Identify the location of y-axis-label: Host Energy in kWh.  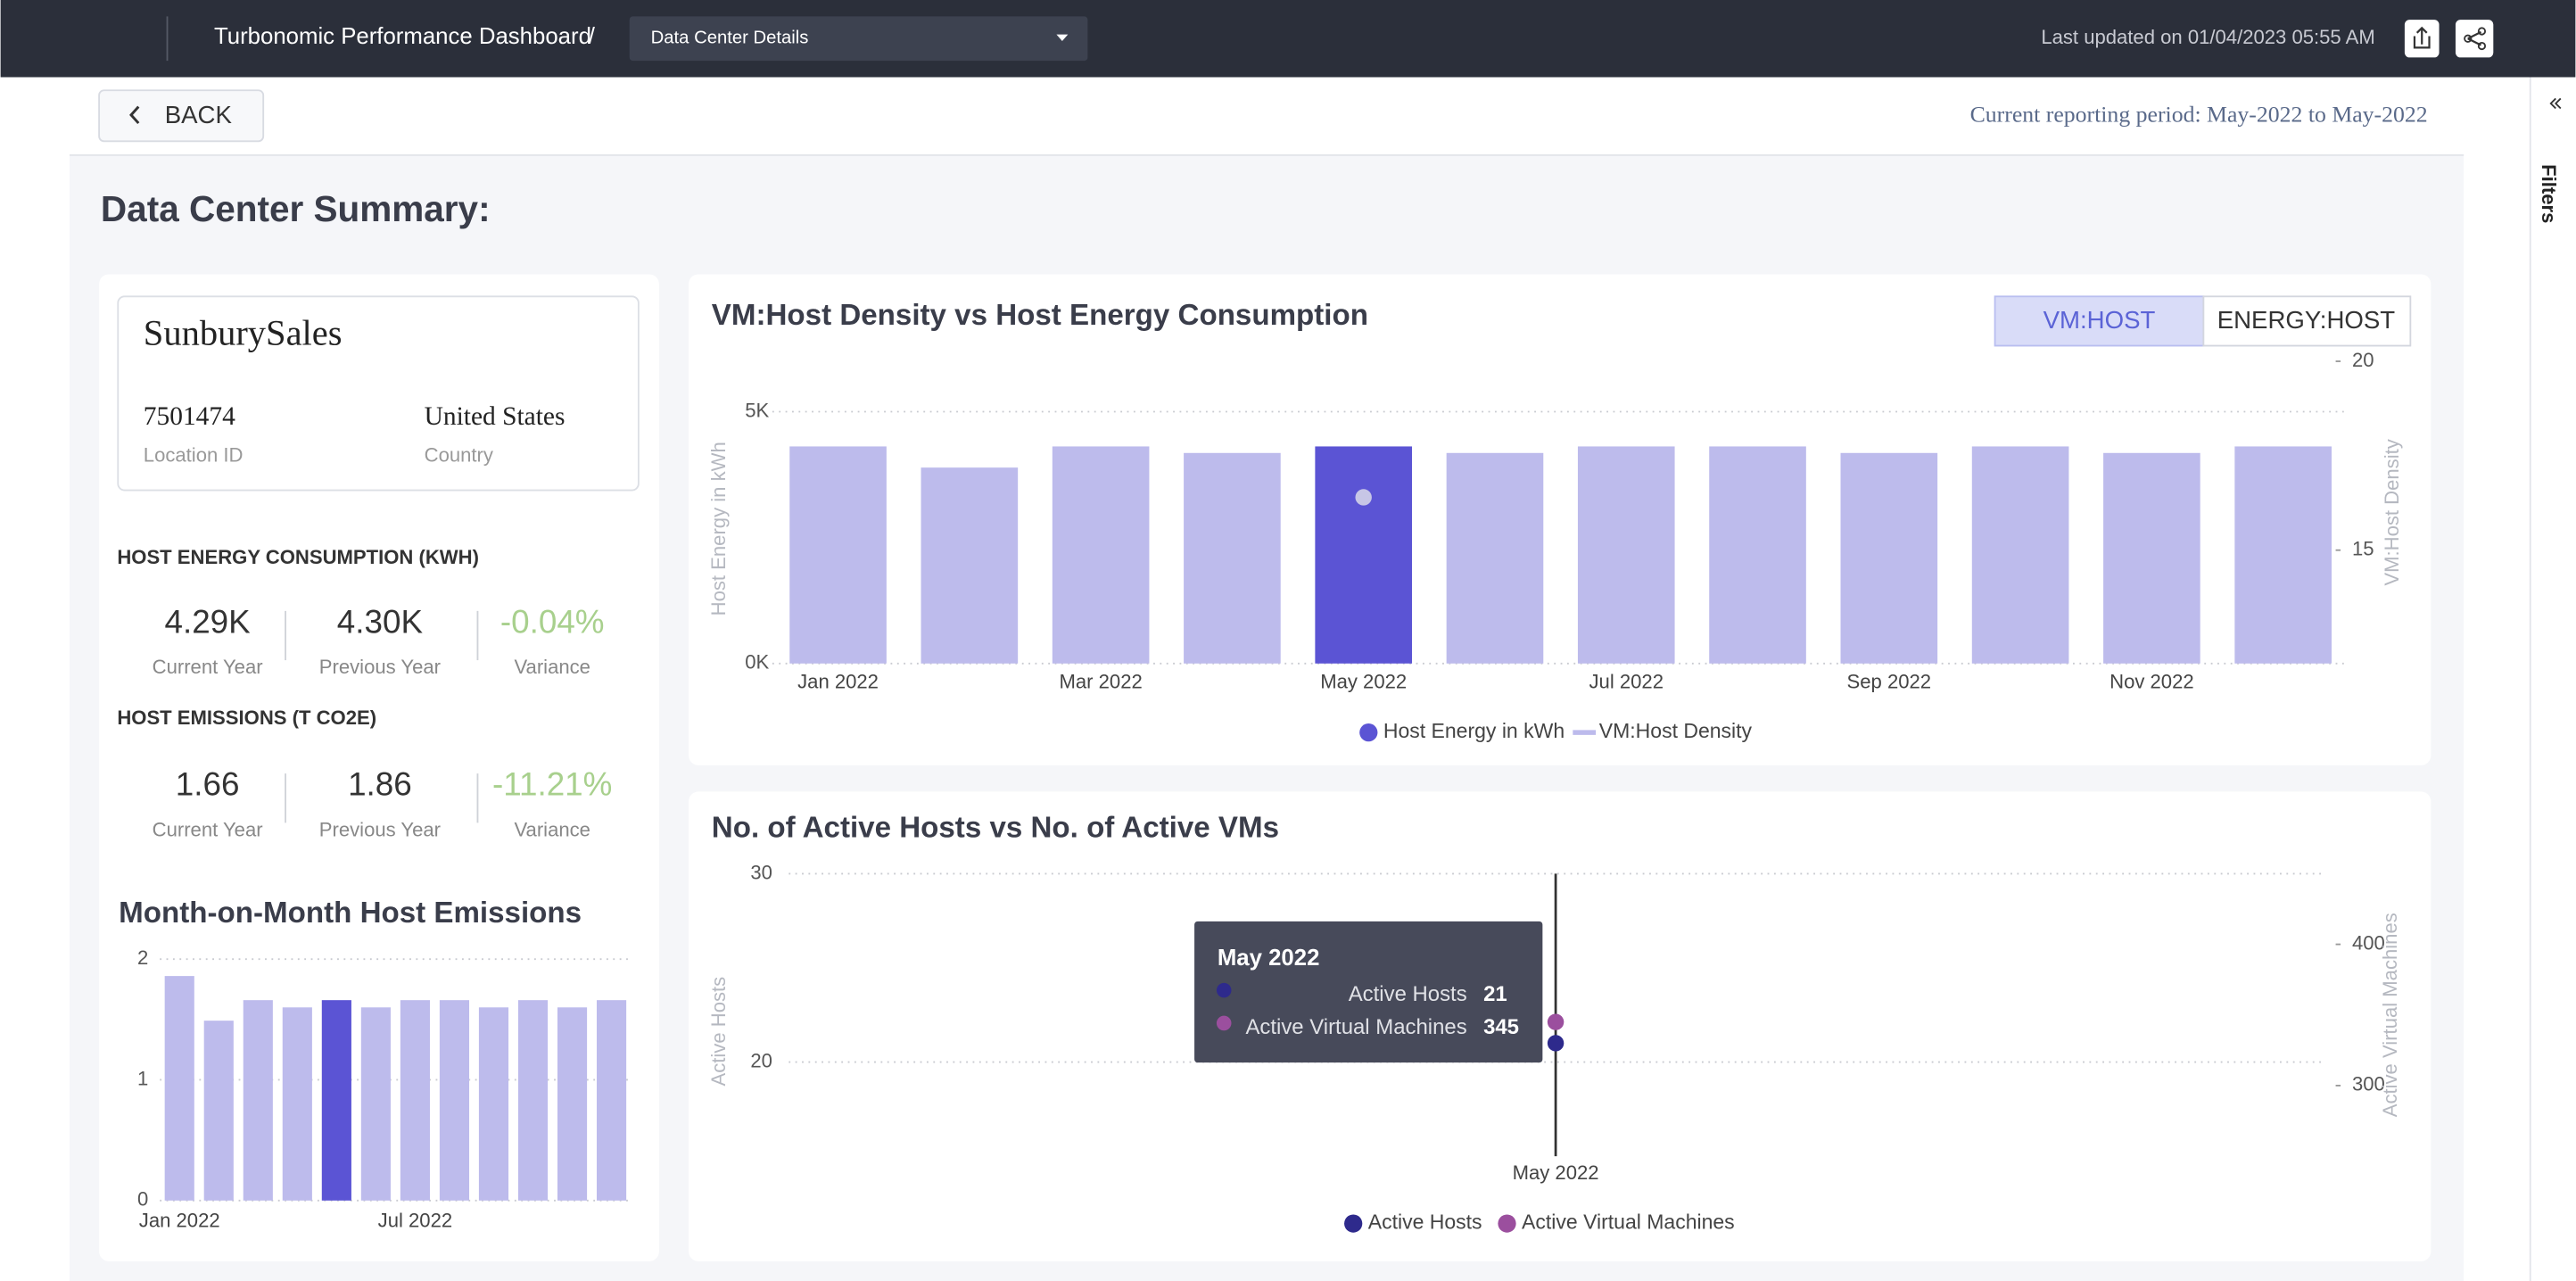
(718, 529).